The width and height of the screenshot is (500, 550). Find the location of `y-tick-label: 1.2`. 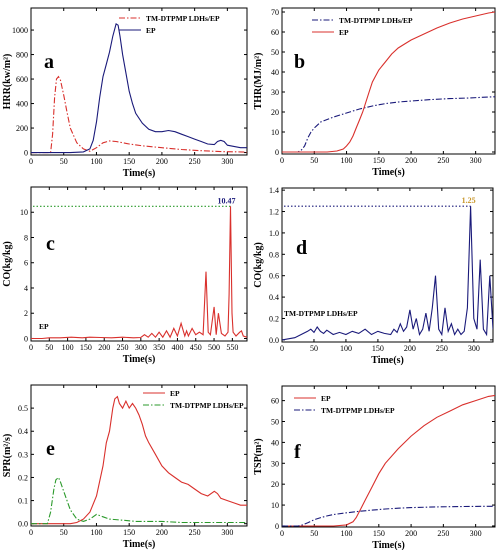

y-tick-label: 1.2 is located at coordinates (274, 212).